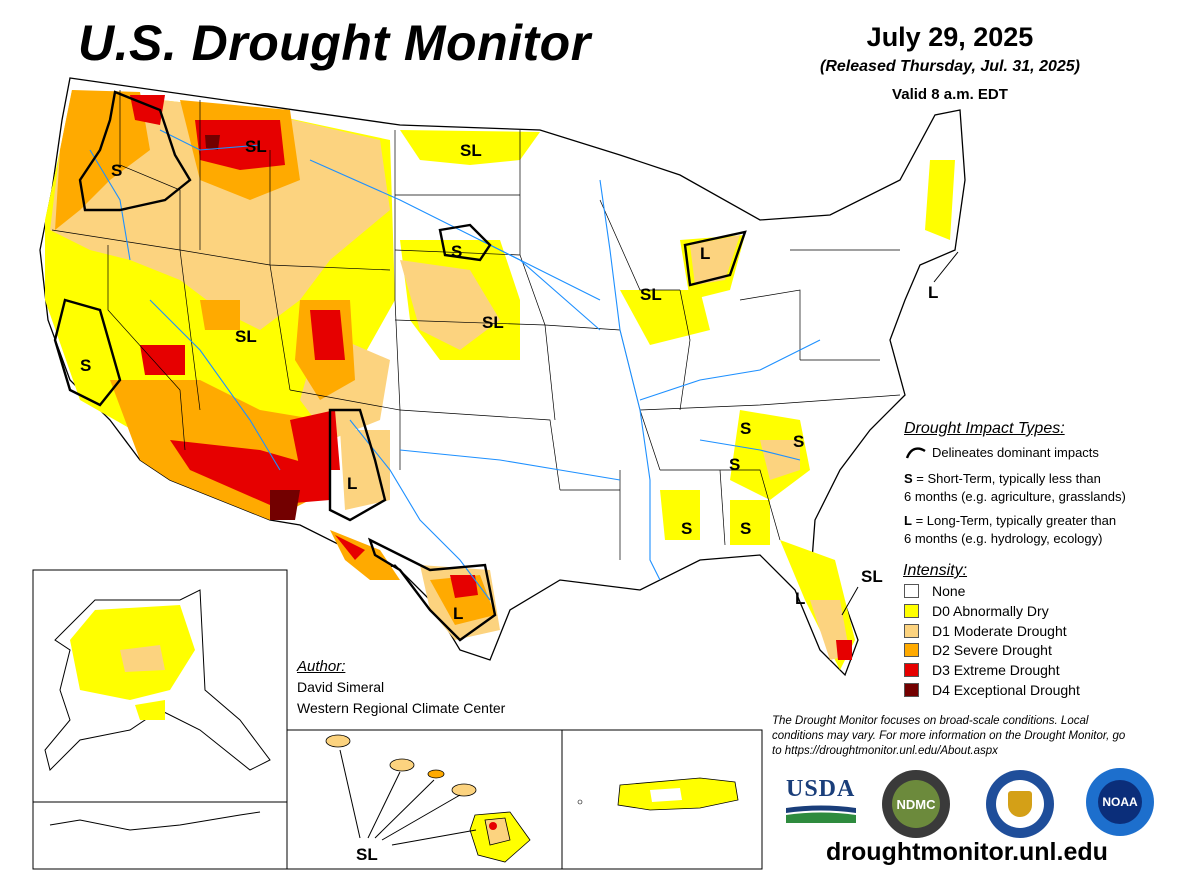  Describe the element at coordinates (705, 253) in the screenshot. I see `label-l-michigan: L` at that location.